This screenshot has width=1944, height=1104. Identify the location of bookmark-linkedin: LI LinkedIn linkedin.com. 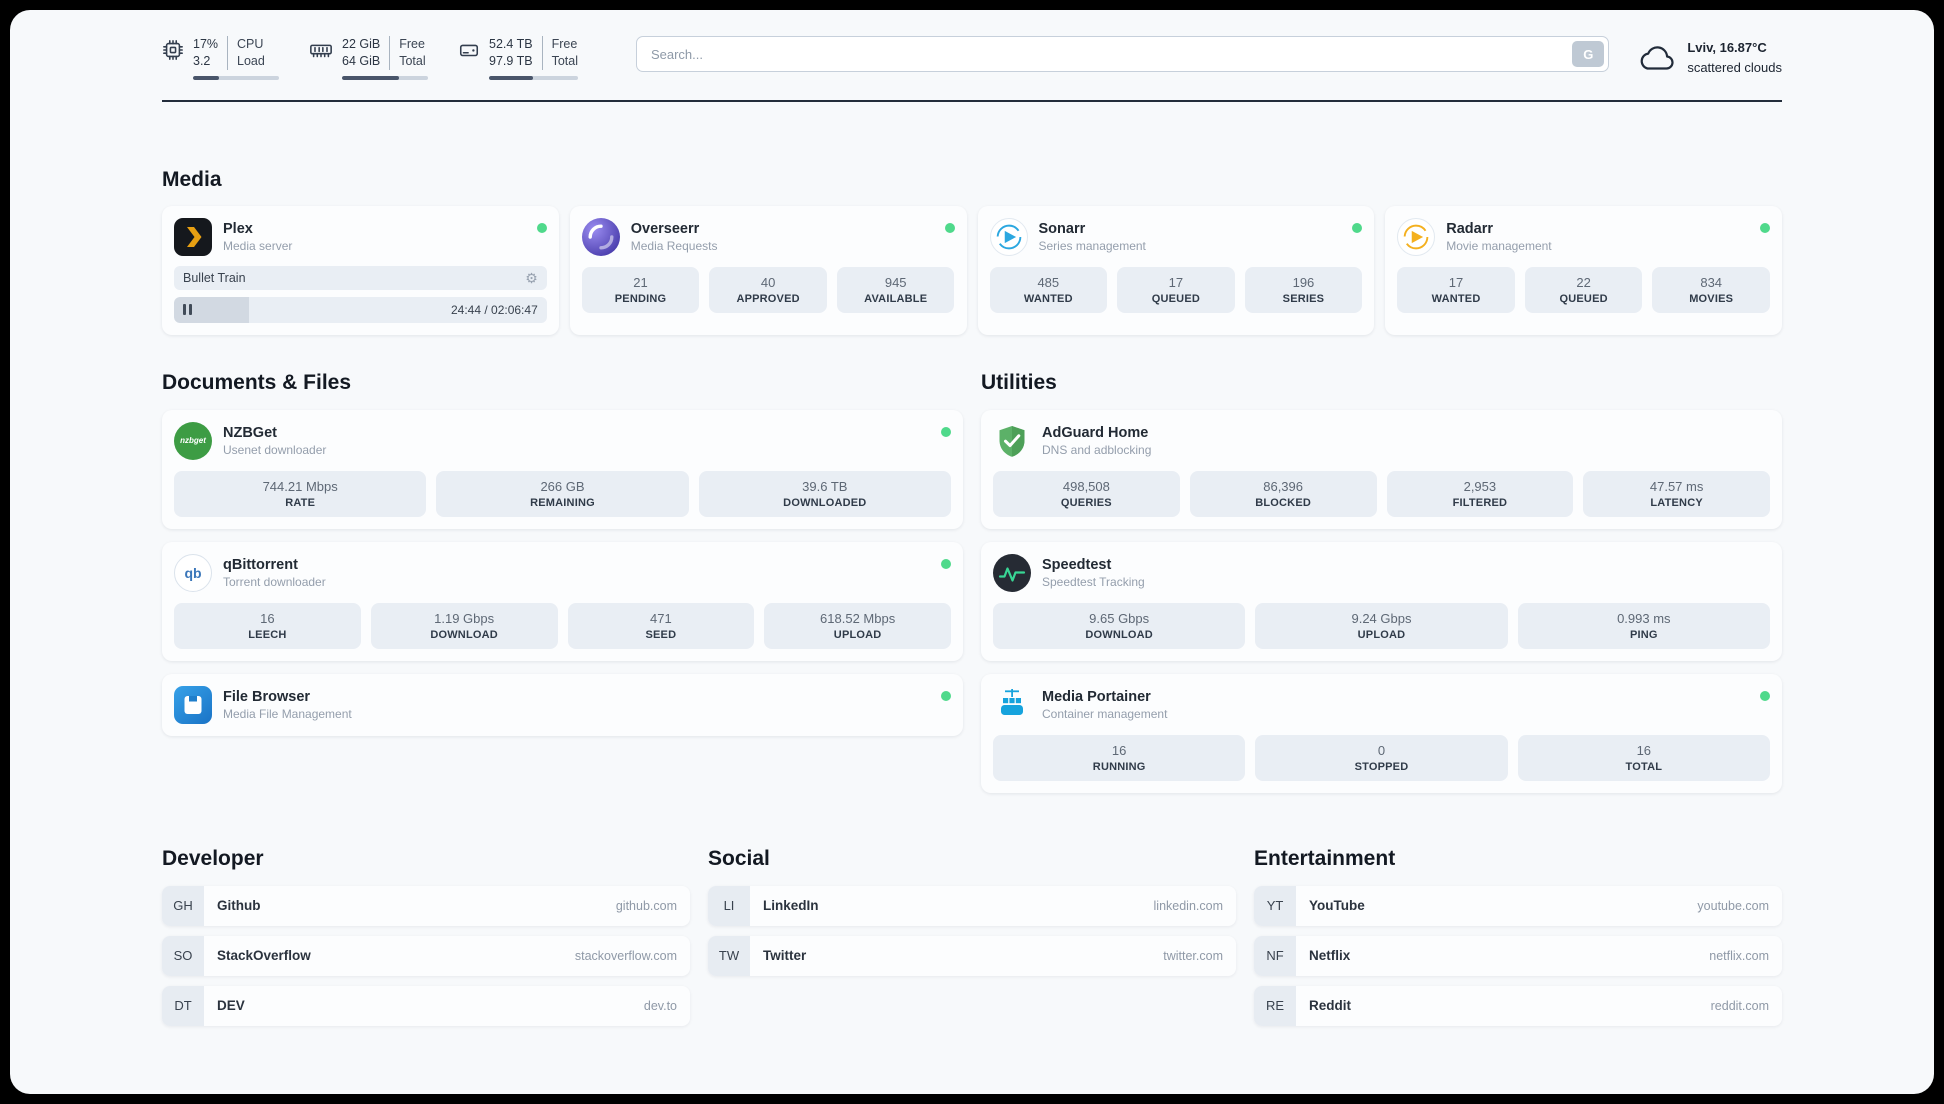
(972, 905).